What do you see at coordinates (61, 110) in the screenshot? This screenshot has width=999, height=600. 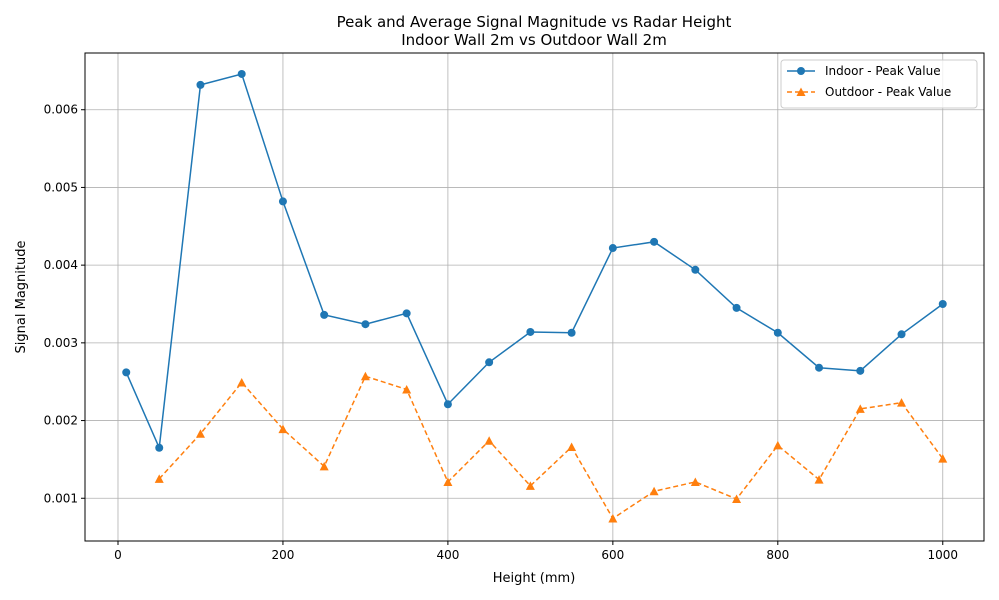 I see `y-tick-label: 0.006` at bounding box center [61, 110].